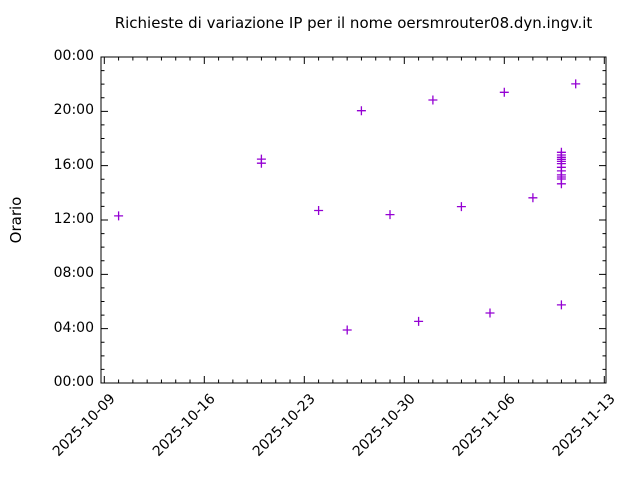 The height and width of the screenshot is (480, 640). Describe the element at coordinates (73, 273) in the screenshot. I see `y-tick-label: 08:00` at that location.